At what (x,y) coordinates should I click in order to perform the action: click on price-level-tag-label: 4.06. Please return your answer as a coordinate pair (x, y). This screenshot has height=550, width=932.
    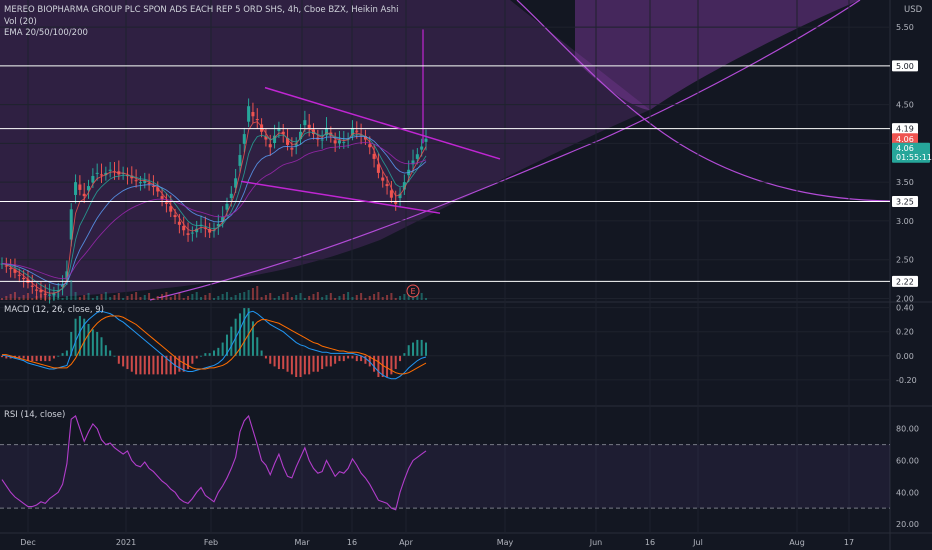
    Looking at the image, I should click on (905, 139).